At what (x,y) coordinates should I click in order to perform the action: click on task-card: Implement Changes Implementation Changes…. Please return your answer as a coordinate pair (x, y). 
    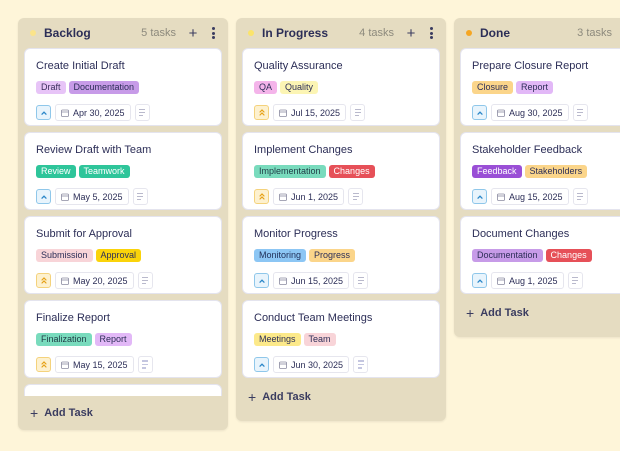
    Looking at the image, I should click on (341, 171).